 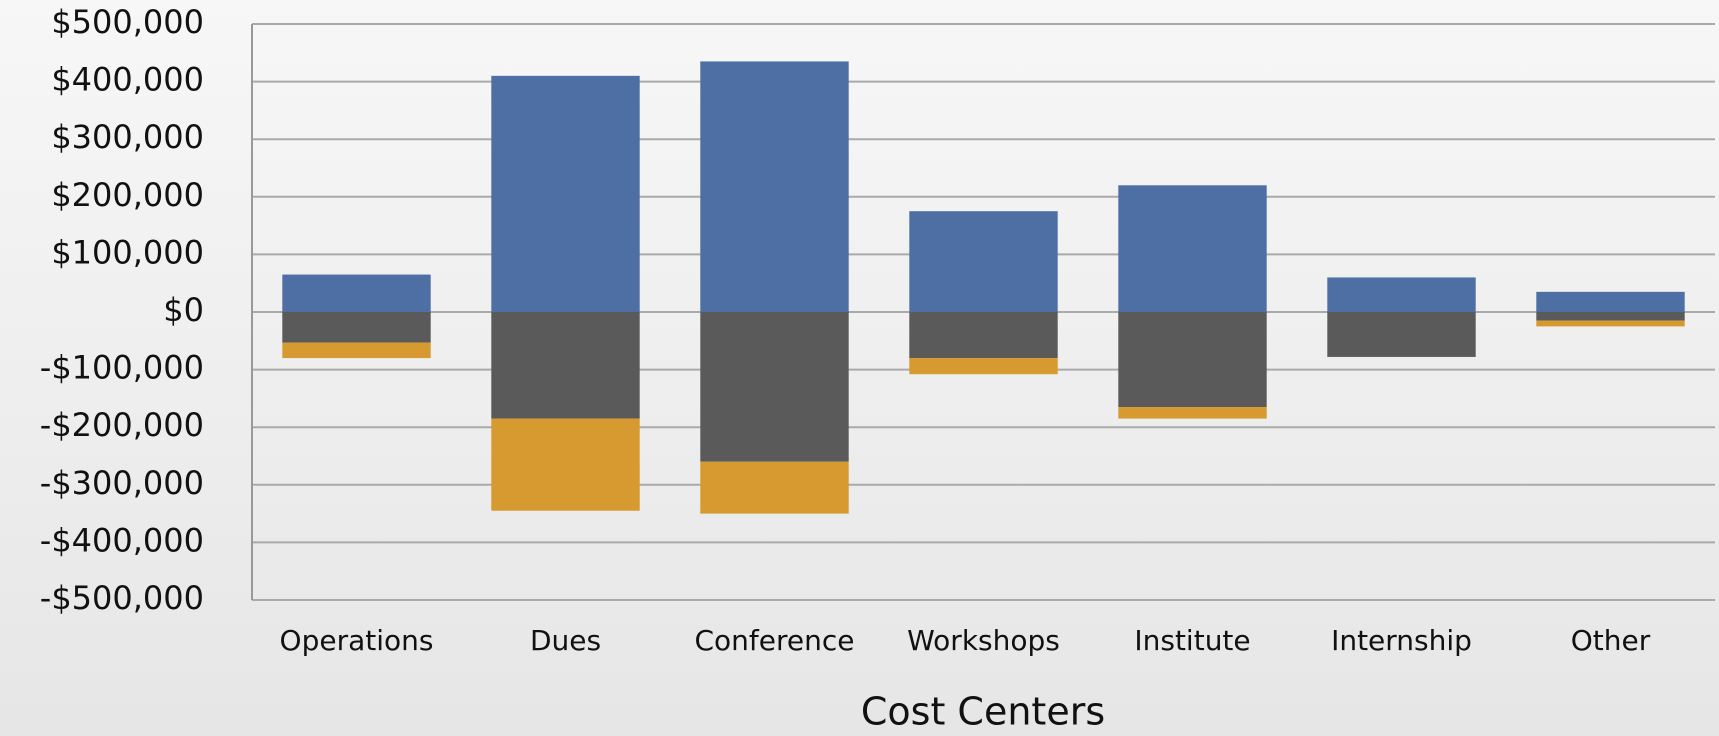 What do you see at coordinates (127, 252) in the screenshot?
I see `y-tick-label: $100,000` at bounding box center [127, 252].